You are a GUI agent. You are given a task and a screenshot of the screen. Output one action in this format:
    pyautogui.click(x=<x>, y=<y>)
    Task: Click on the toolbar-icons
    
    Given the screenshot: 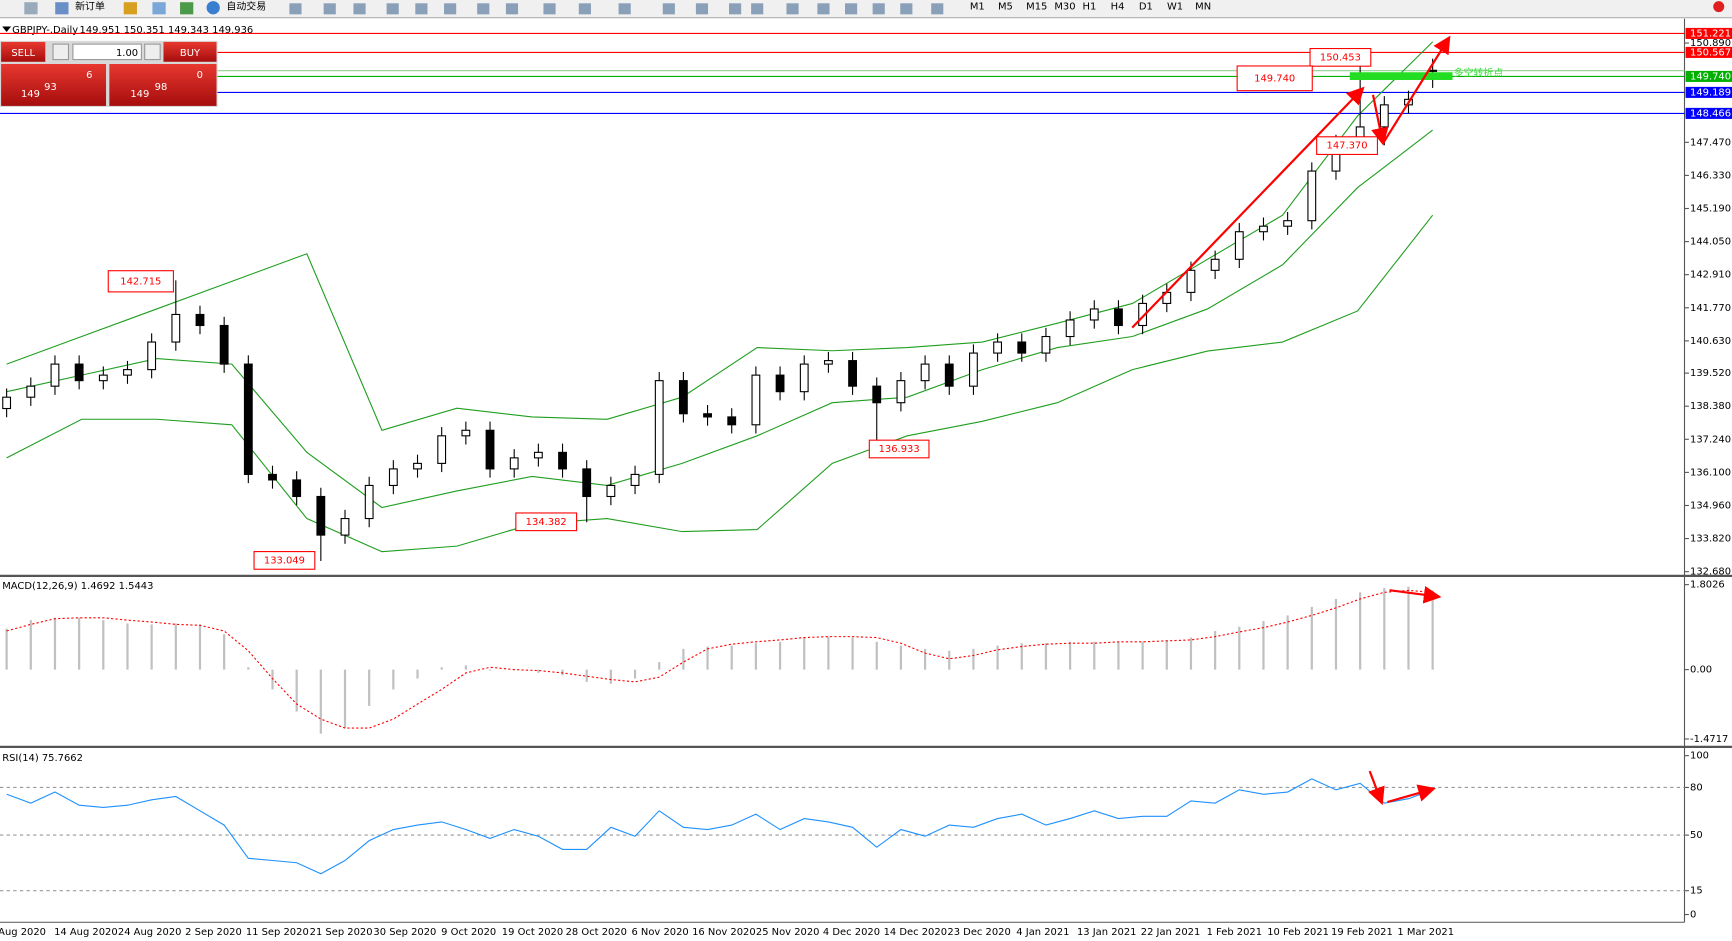 What is the action you would take?
    pyautogui.click(x=616, y=9)
    